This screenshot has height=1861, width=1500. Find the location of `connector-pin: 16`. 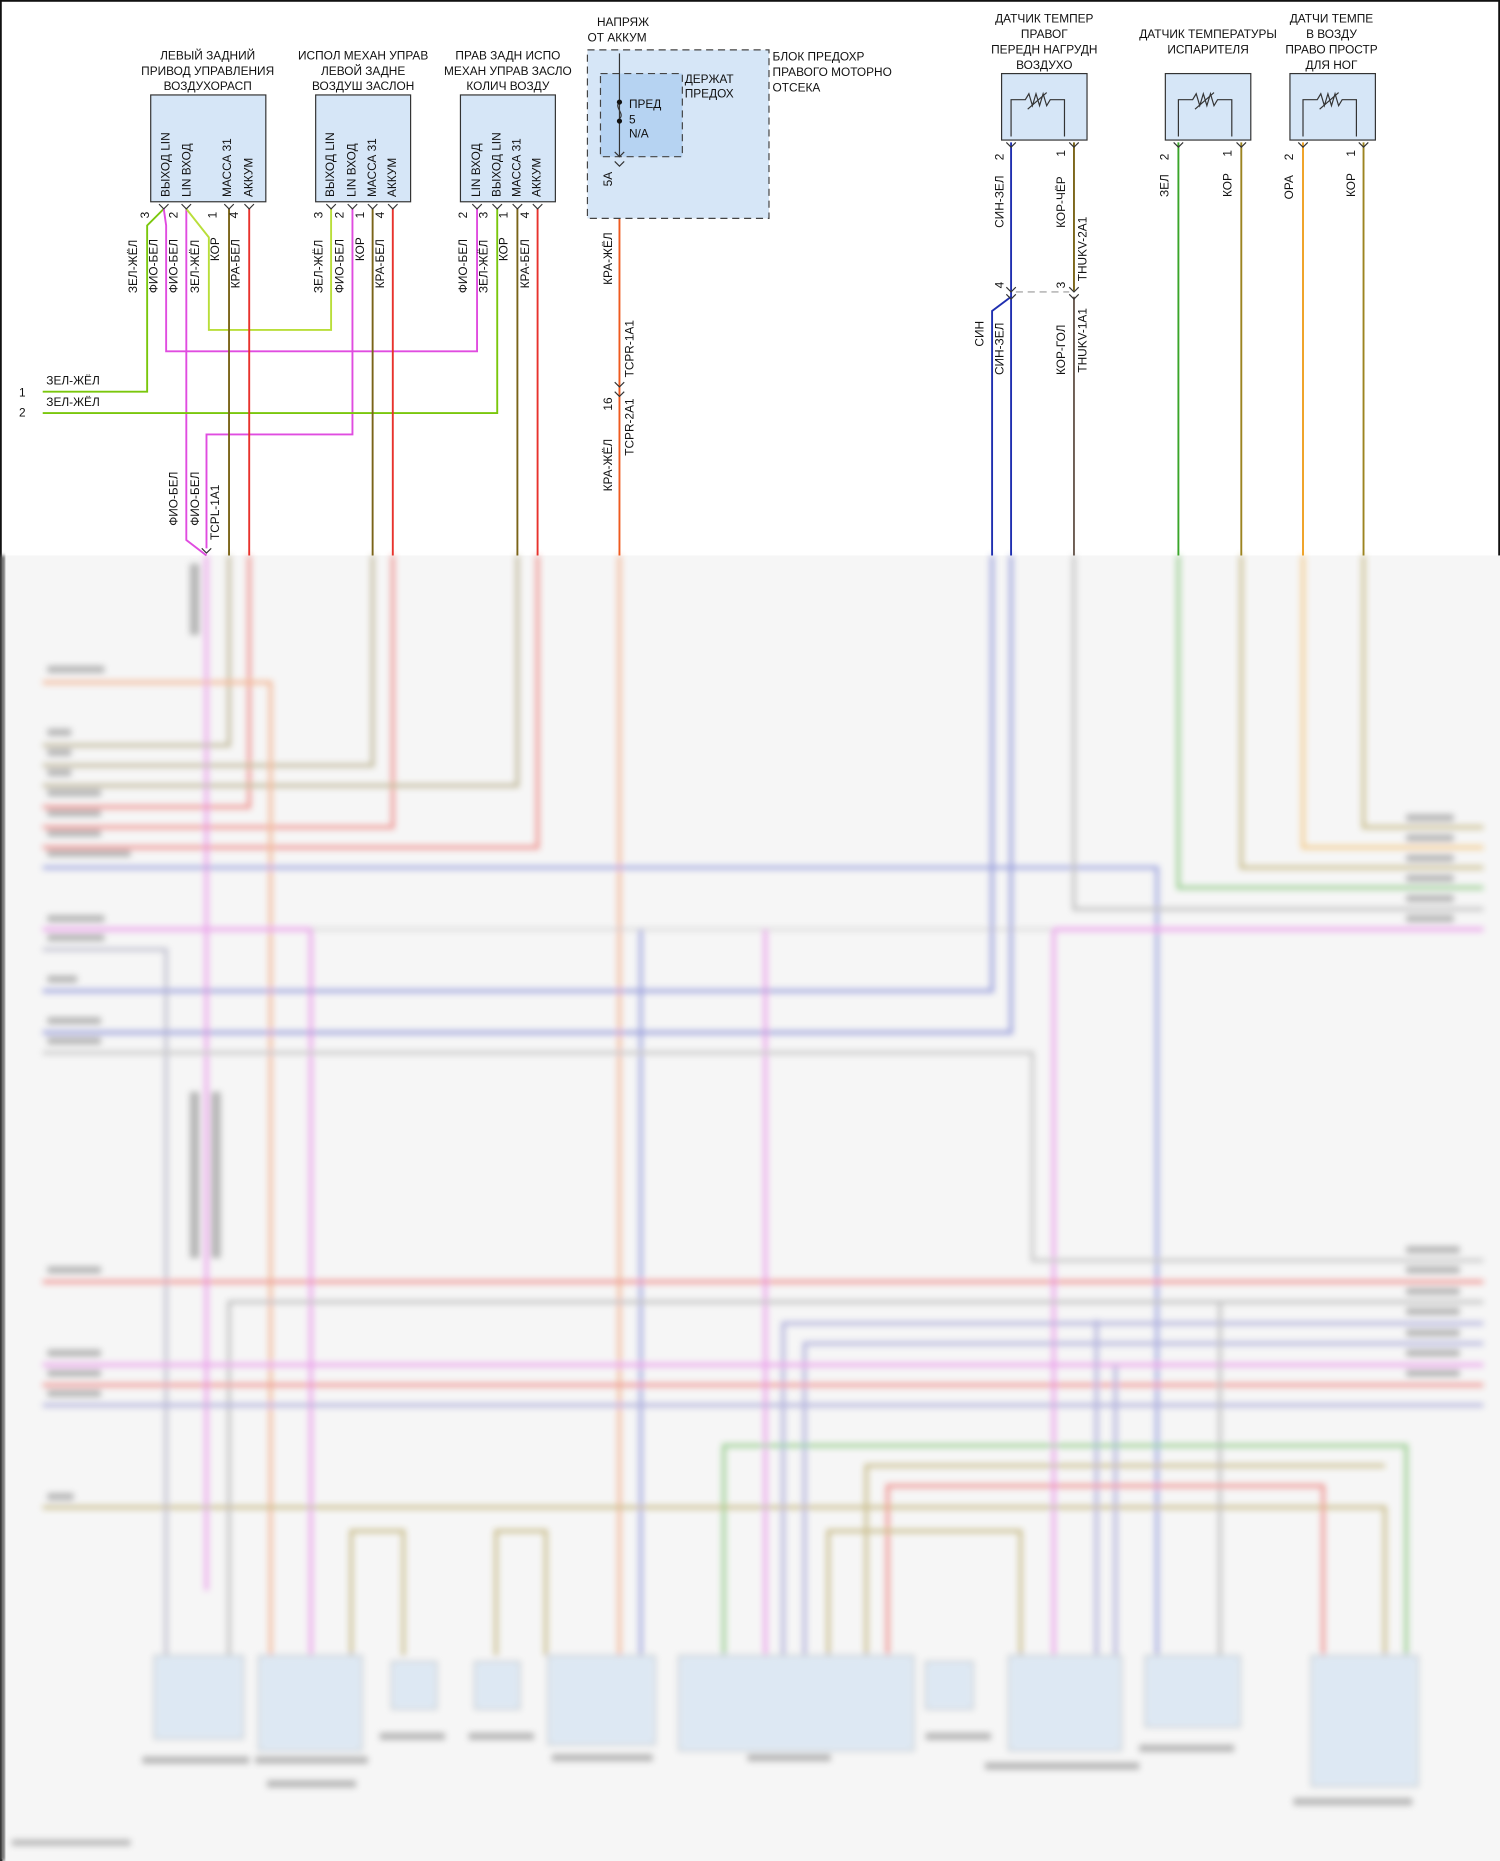

connector-pin: 16 is located at coordinates (608, 404).